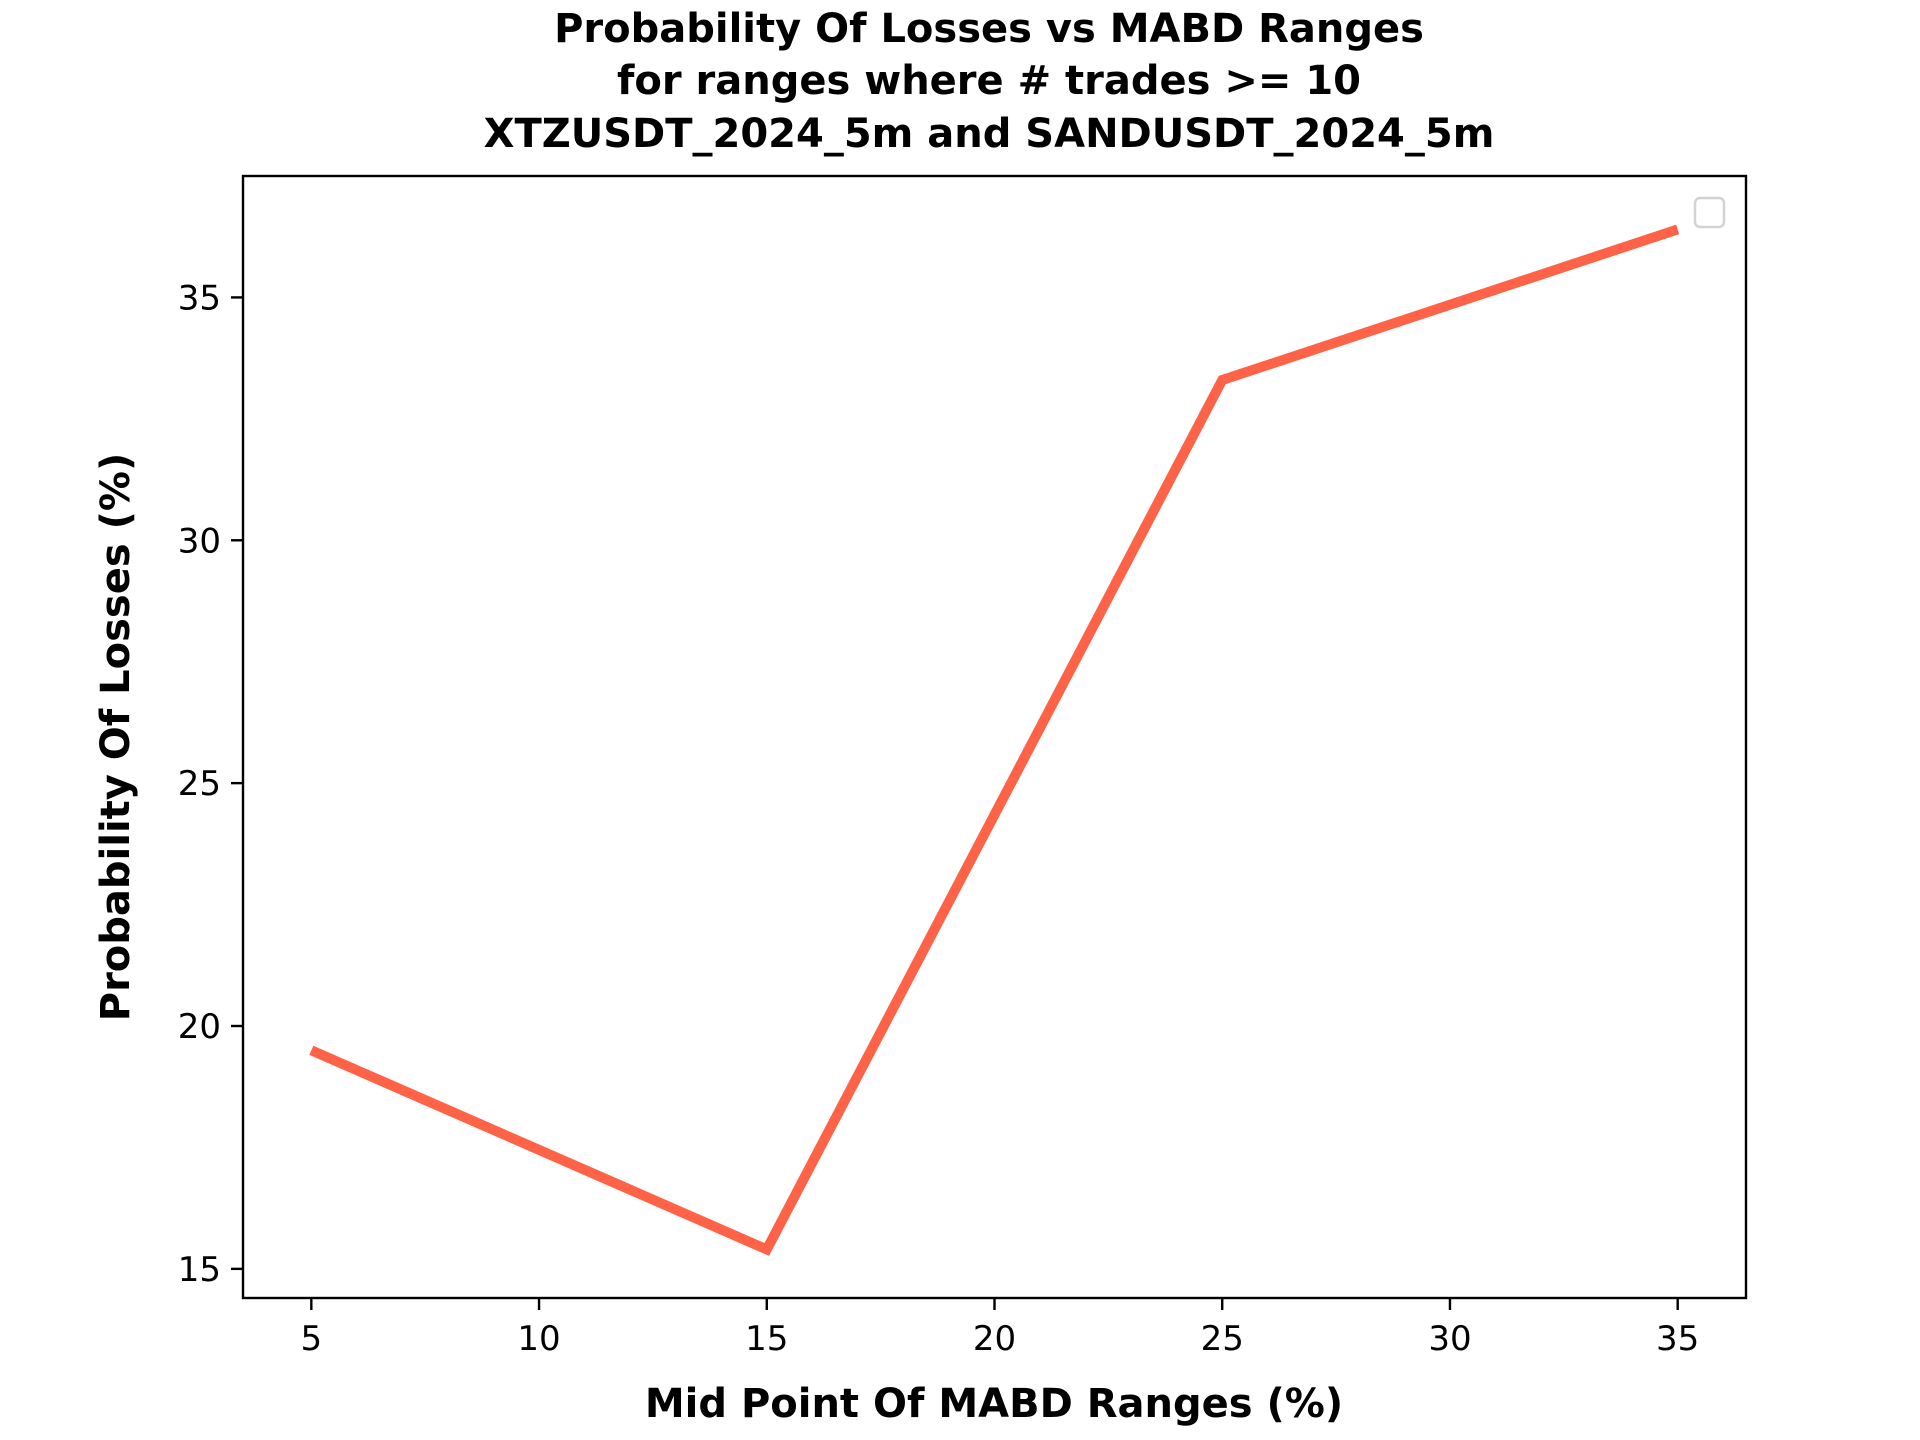  I want to click on x-tick-label: 20, so click(994, 1339).